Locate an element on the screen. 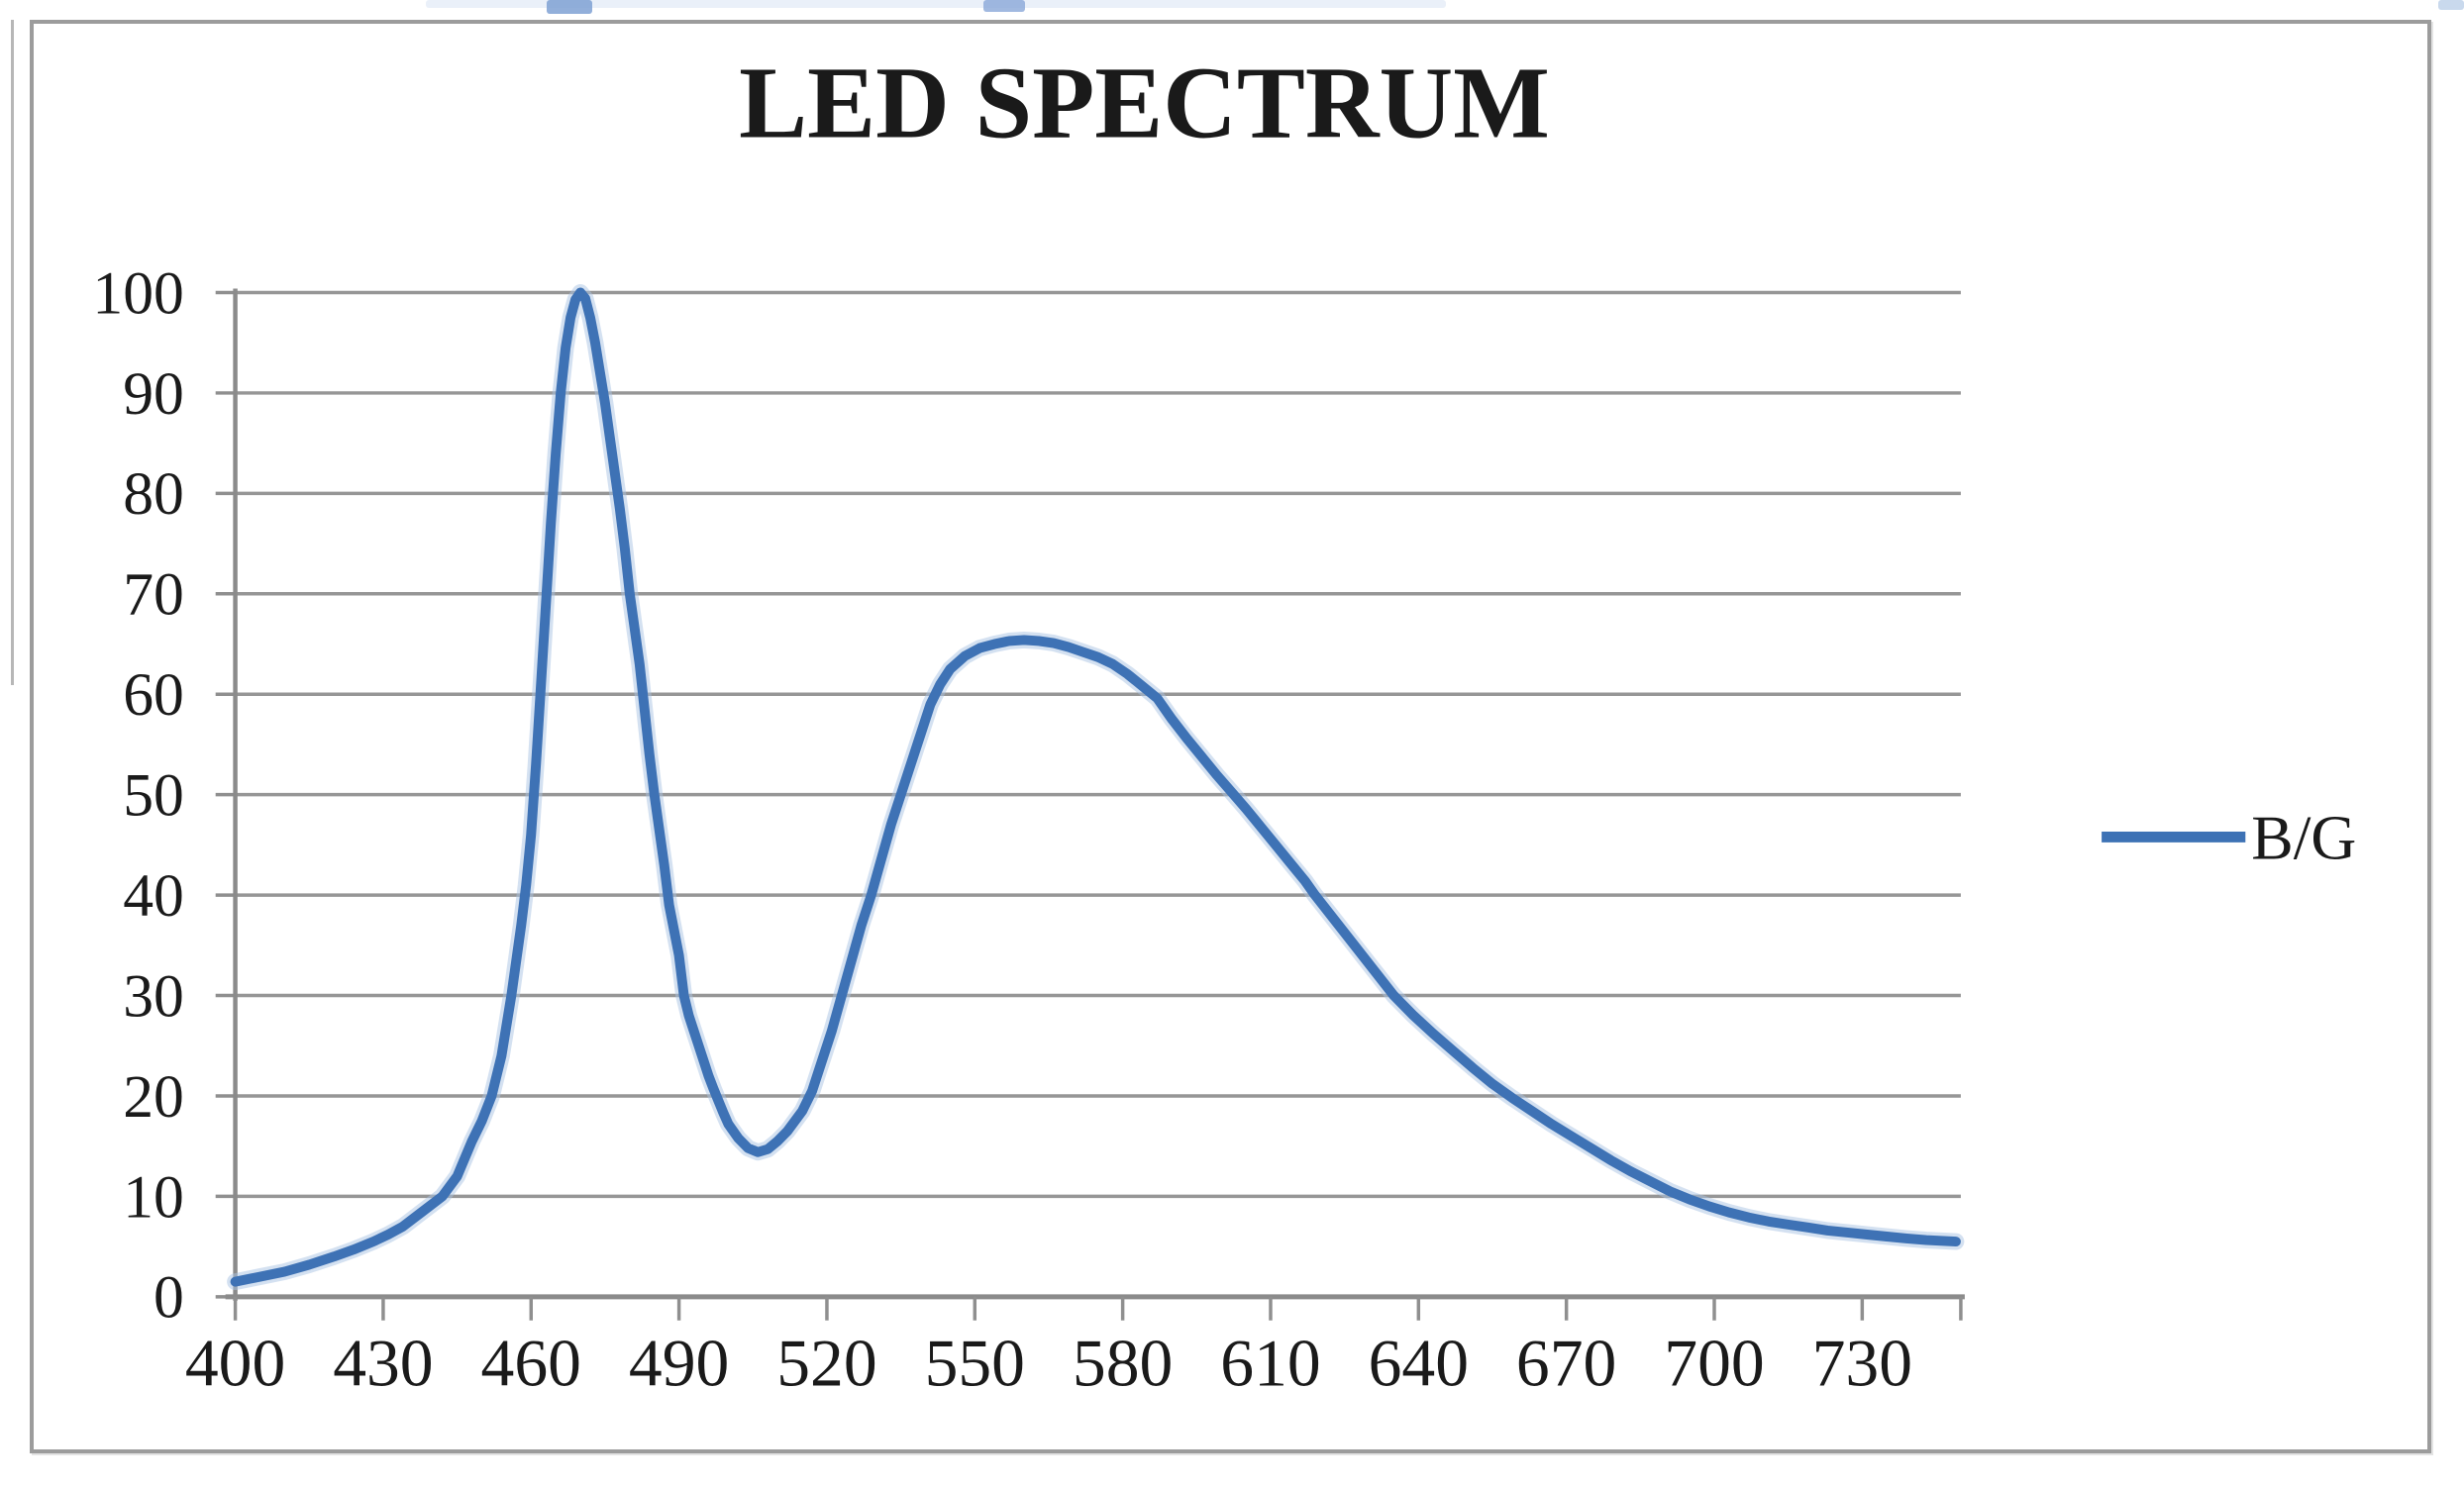 The width and height of the screenshot is (2464, 1489). x-tick-label: 670 is located at coordinates (1566, 1363).